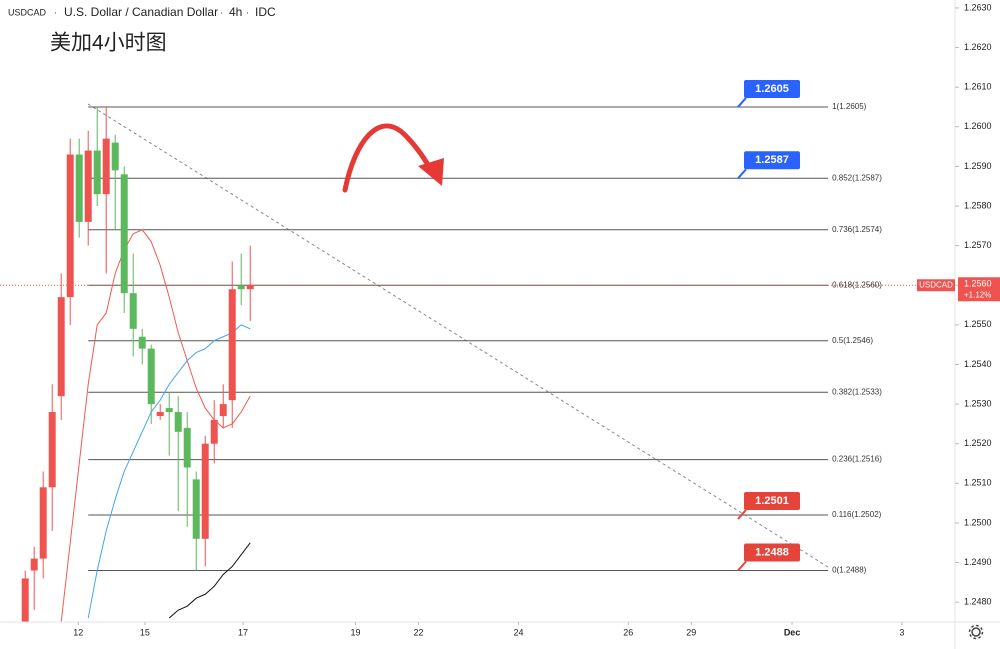  I want to click on y-tick-label: 1.2580, so click(978, 205).